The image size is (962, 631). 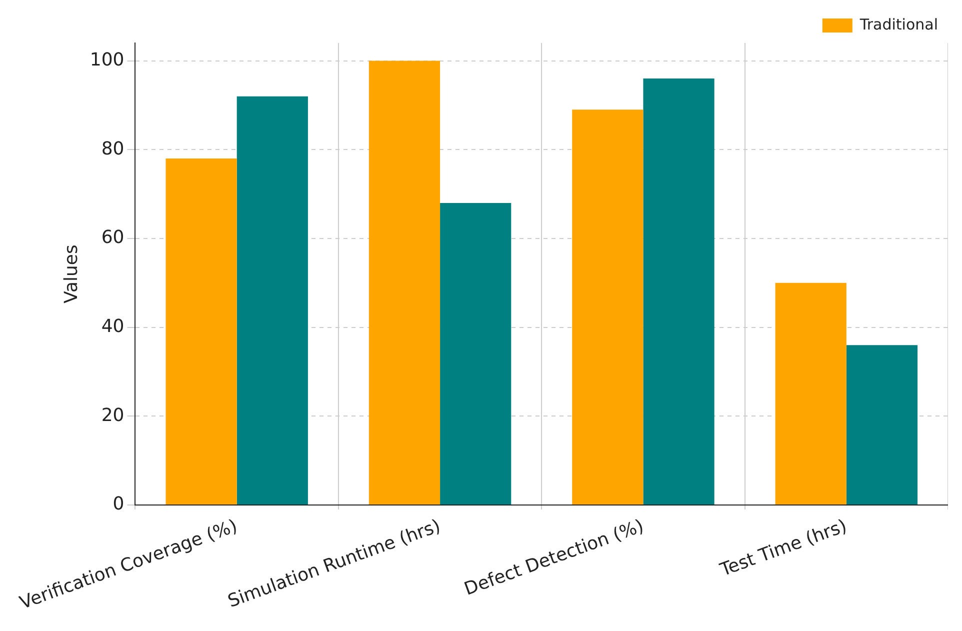 What do you see at coordinates (107, 59) in the screenshot?
I see `y-tick-label: 100` at bounding box center [107, 59].